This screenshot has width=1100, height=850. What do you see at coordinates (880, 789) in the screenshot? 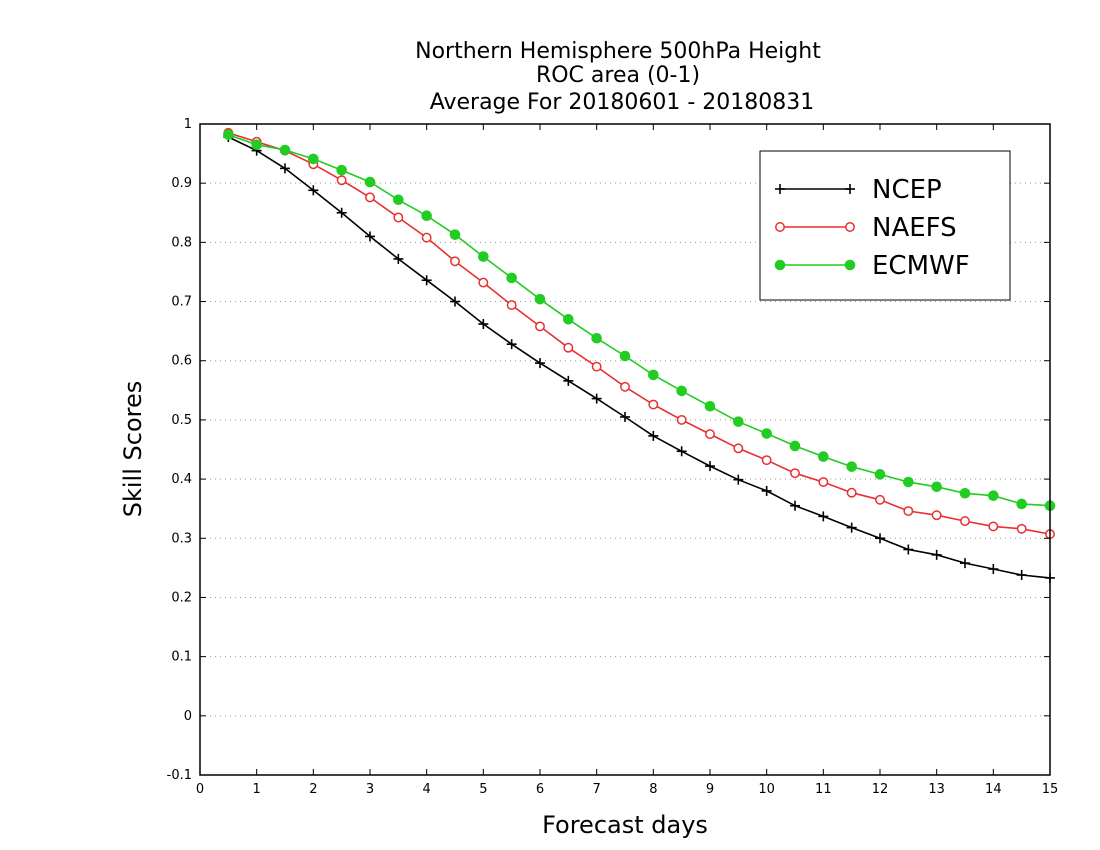
I see `x-tick-label: 12` at bounding box center [880, 789].